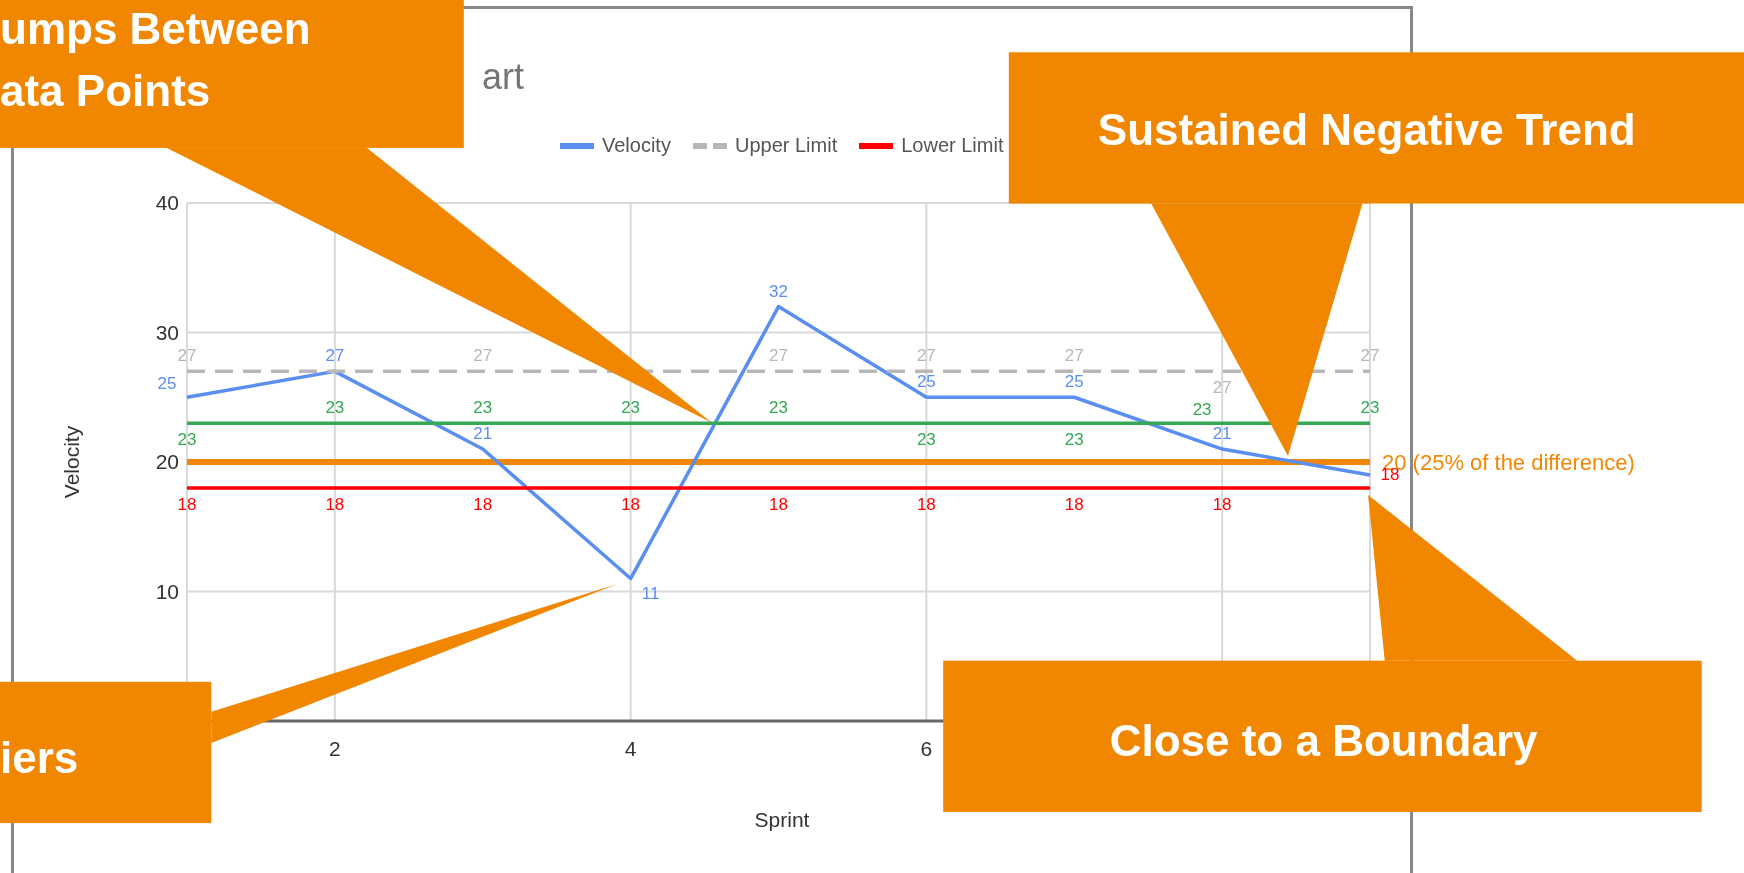 This screenshot has height=873, width=1744. Describe the element at coordinates (167, 203) in the screenshot. I see `y-tick-label: 40` at that location.